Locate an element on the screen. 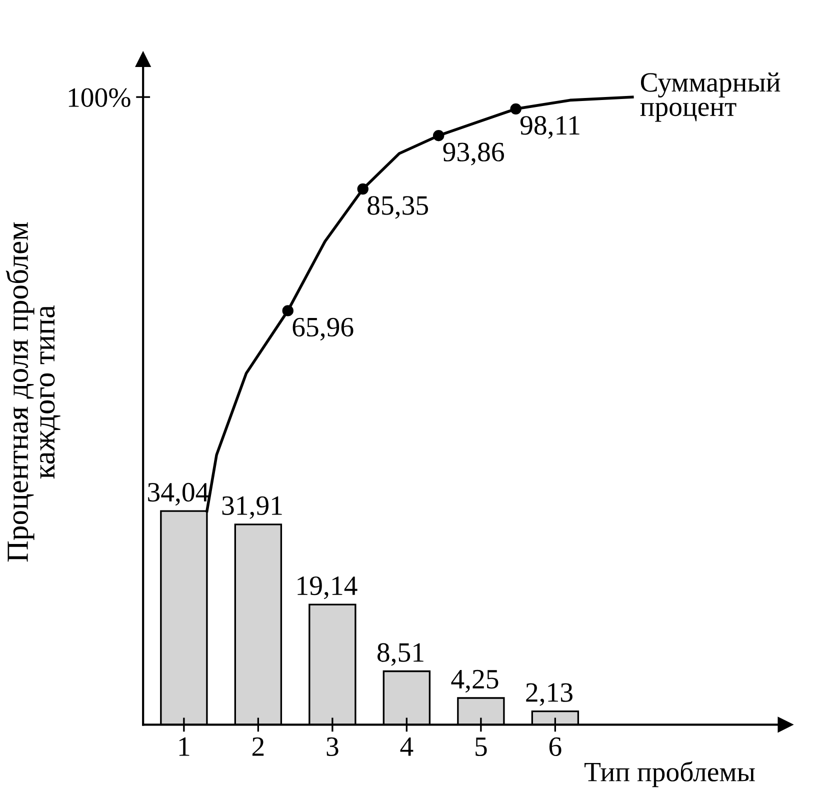 This screenshot has width=813, height=792. data-label: 98,11 is located at coordinates (550, 127).